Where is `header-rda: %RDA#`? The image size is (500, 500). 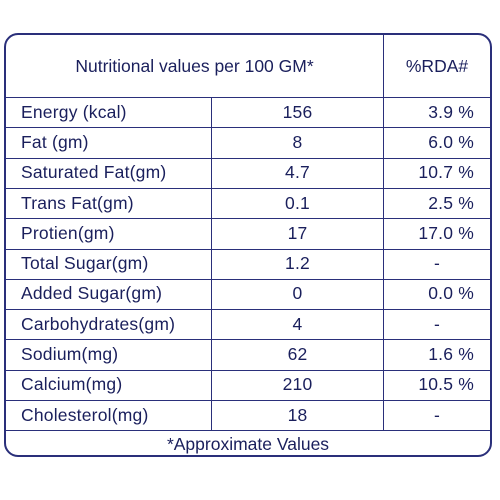 header-rda: %RDA# is located at coordinates (437, 65).